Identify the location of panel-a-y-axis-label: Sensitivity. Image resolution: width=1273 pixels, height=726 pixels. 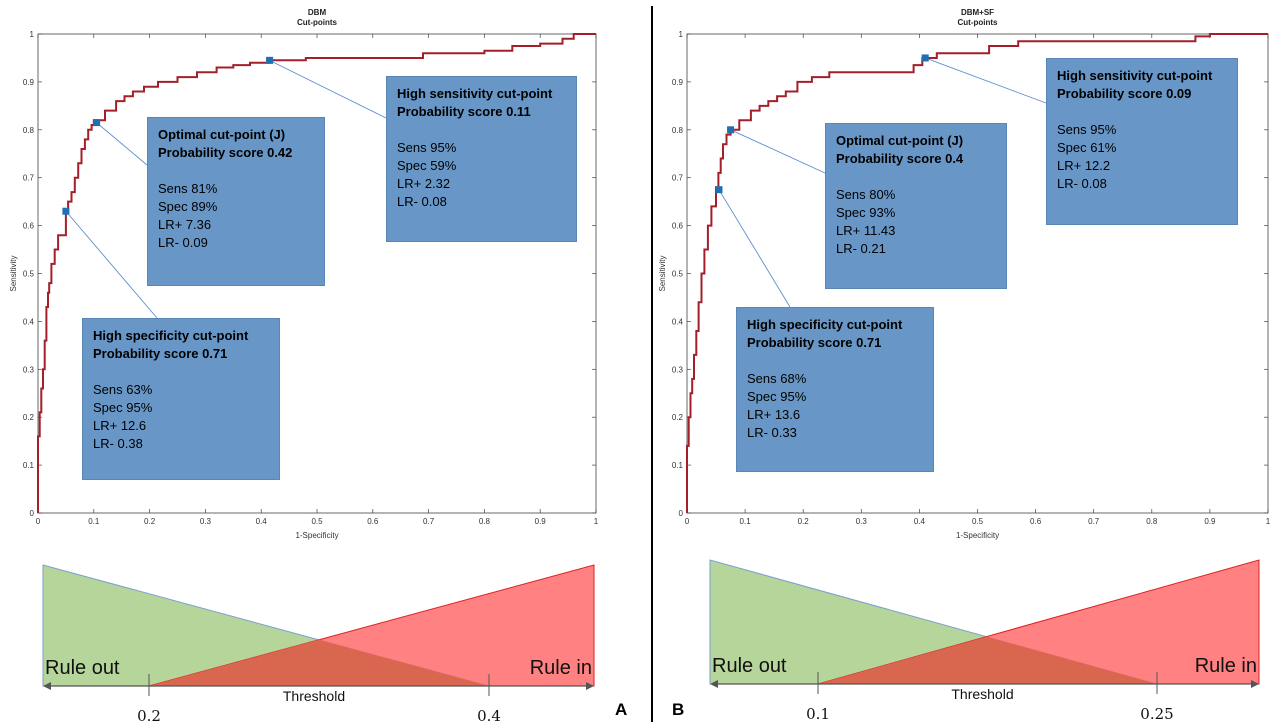
(13, 273).